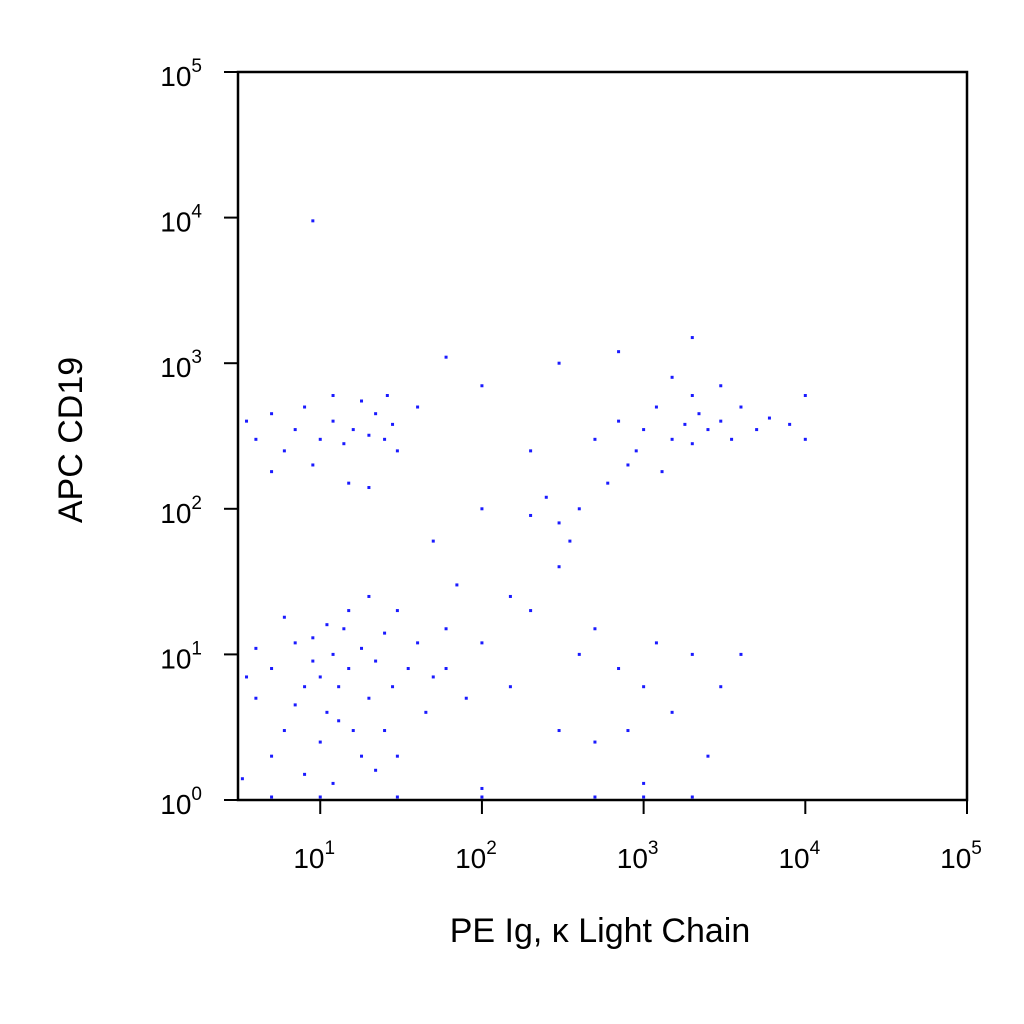 The image size is (1024, 1024). What do you see at coordinates (181, 511) in the screenshot?
I see `y-tick-label: 10²` at bounding box center [181, 511].